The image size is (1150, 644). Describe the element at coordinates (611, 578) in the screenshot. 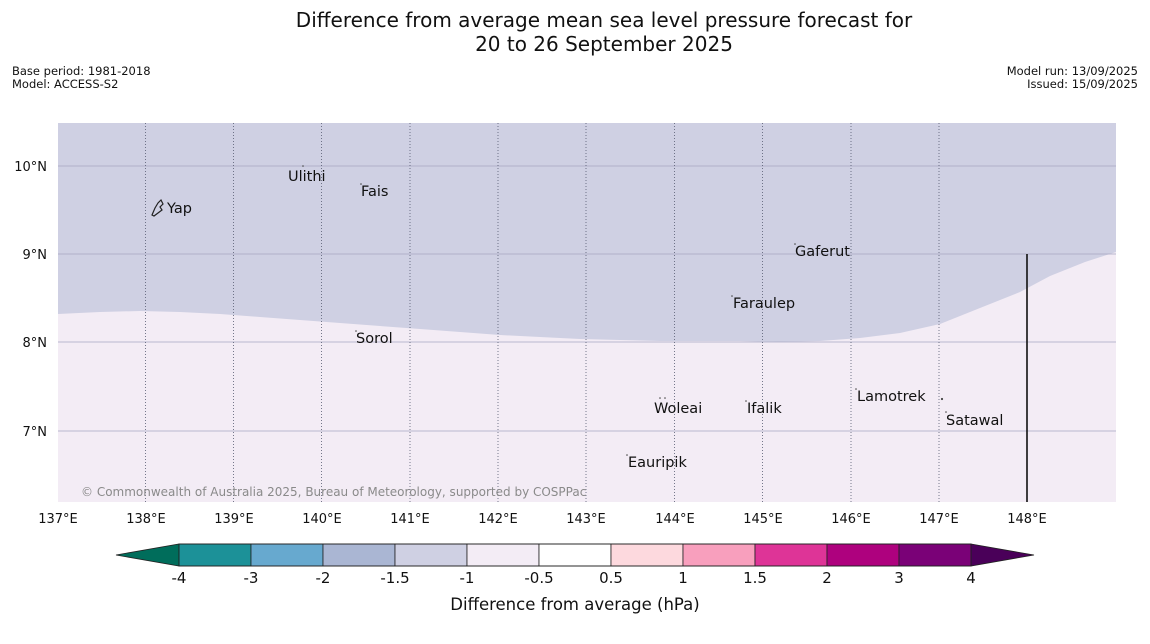

I see `colorbar-tick-label: 0.5` at that location.